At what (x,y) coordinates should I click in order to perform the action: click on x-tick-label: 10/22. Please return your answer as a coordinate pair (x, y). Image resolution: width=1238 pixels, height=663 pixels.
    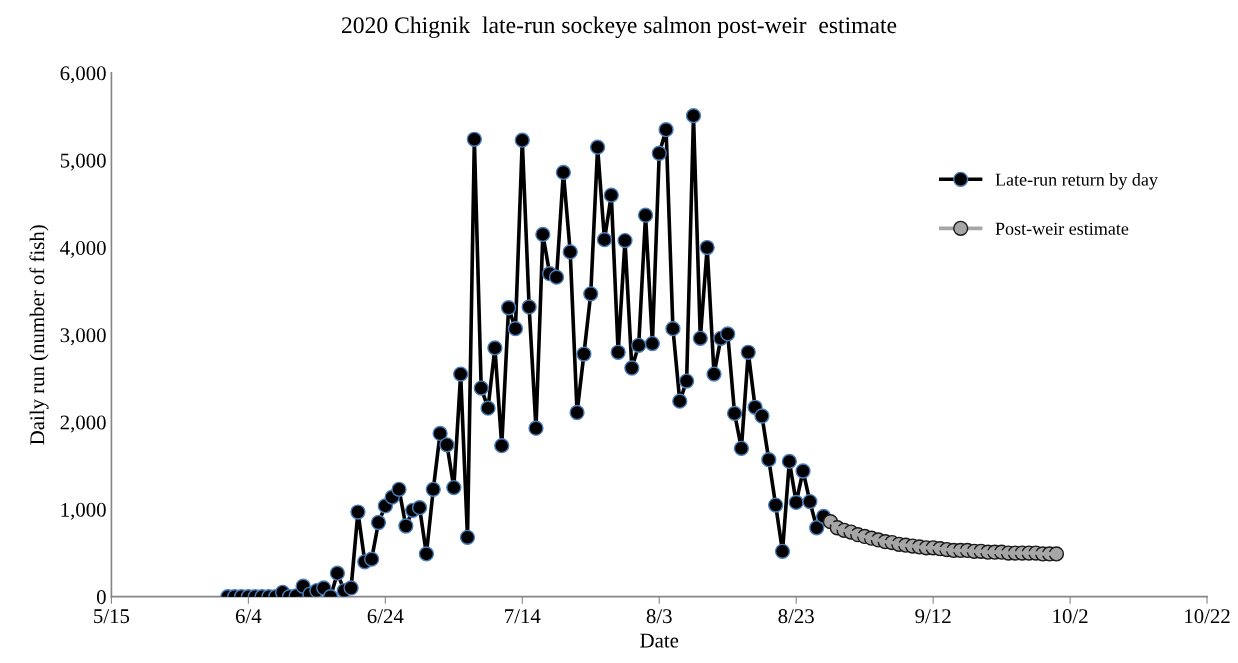
    Looking at the image, I should click on (1207, 616).